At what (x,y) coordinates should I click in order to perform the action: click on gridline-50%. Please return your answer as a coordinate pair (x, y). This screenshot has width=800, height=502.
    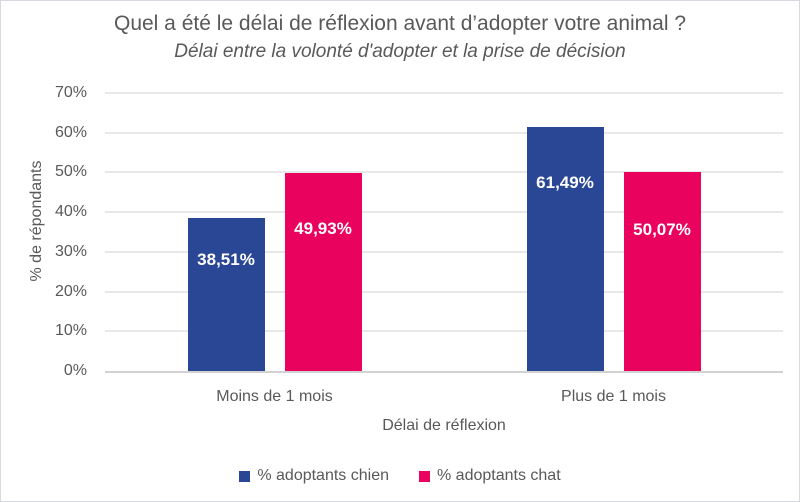
    Looking at the image, I should click on (444, 172).